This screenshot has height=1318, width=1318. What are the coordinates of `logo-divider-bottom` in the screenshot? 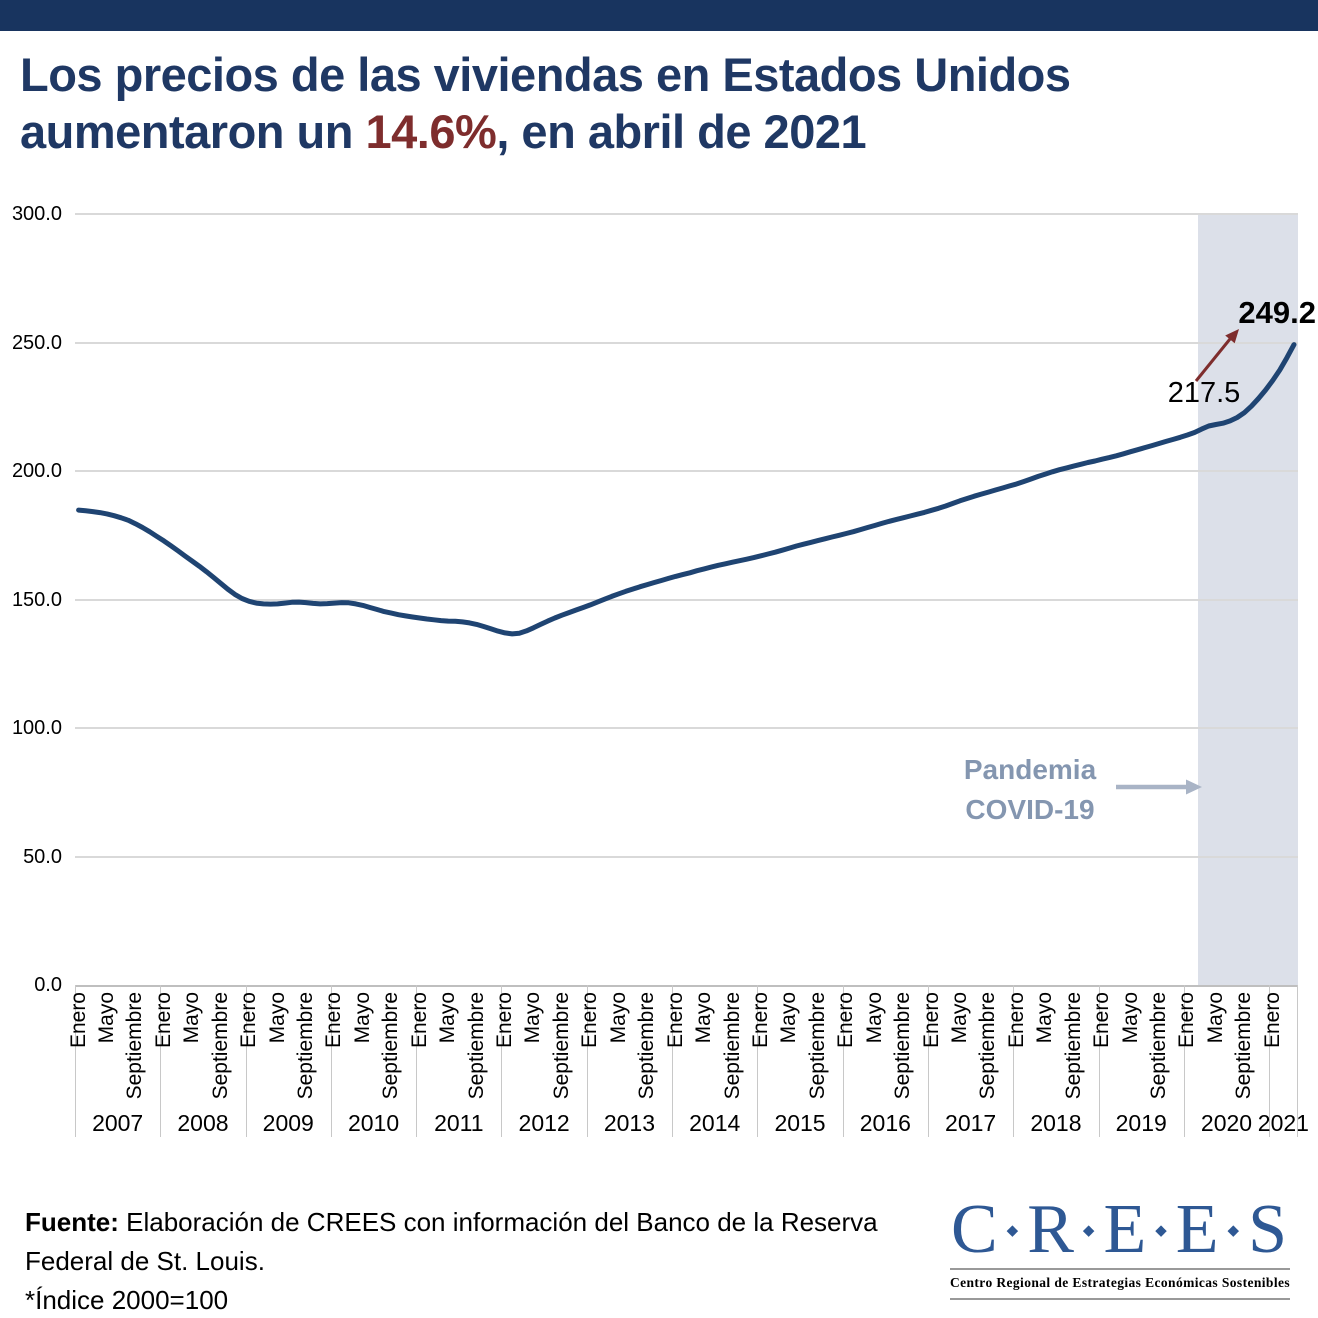 It's located at (1120, 1298).